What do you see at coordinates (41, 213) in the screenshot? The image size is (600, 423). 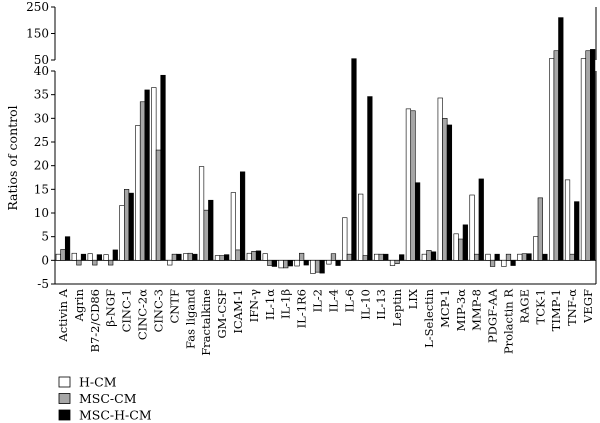 I see `y-tick-label: 10` at bounding box center [41, 213].